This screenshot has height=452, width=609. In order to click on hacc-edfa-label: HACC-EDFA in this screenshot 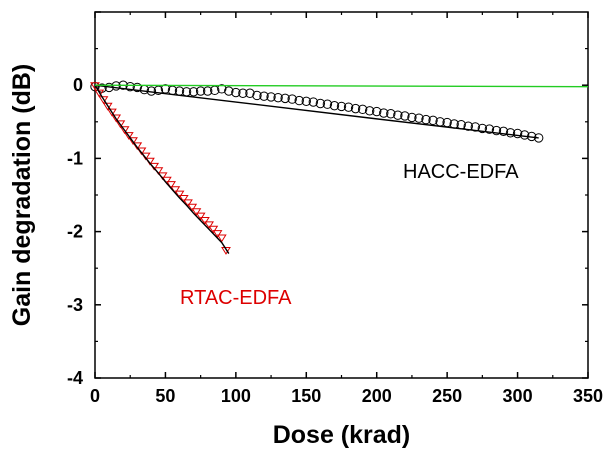, I will do `click(461, 172)`.